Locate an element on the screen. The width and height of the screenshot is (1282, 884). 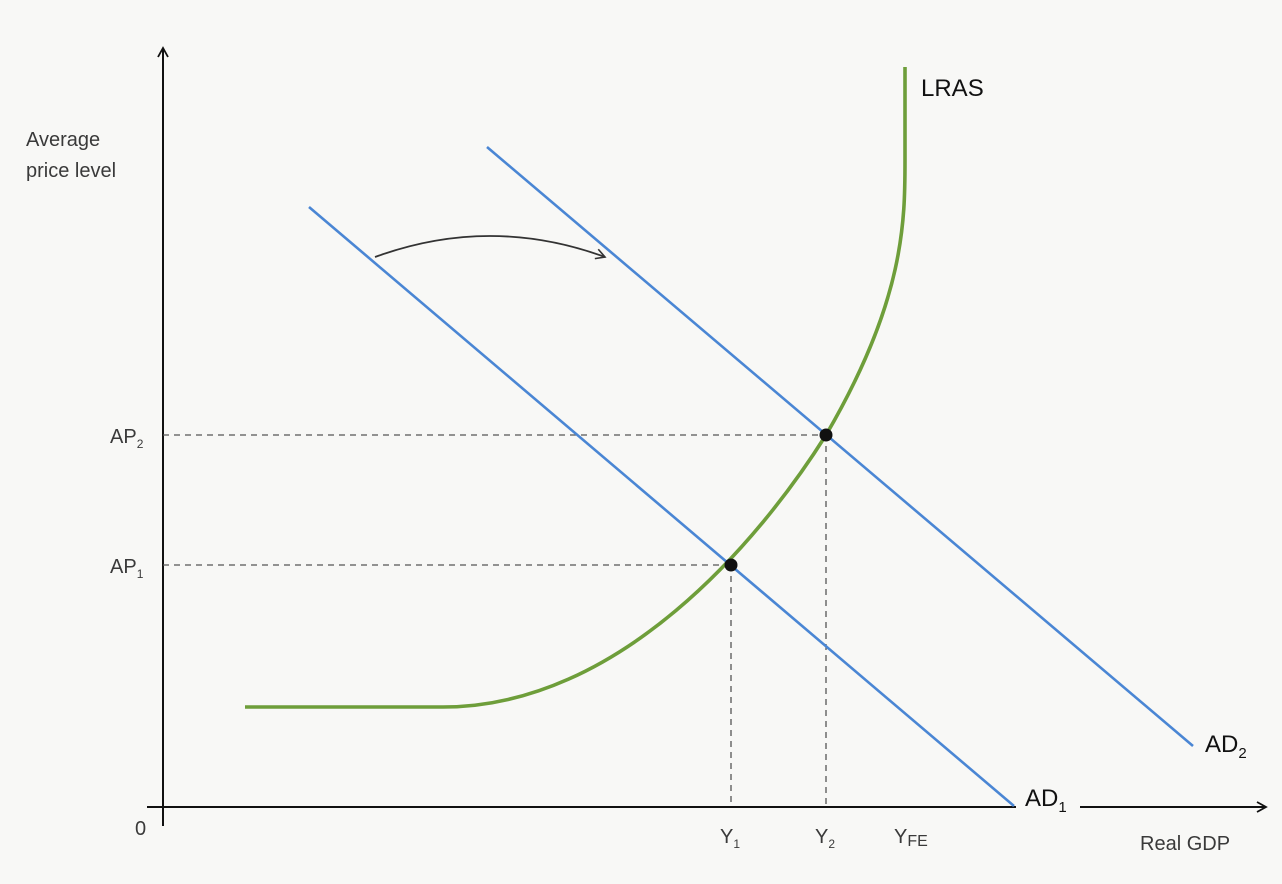
y2-label: Y2 is located at coordinates (825, 838).